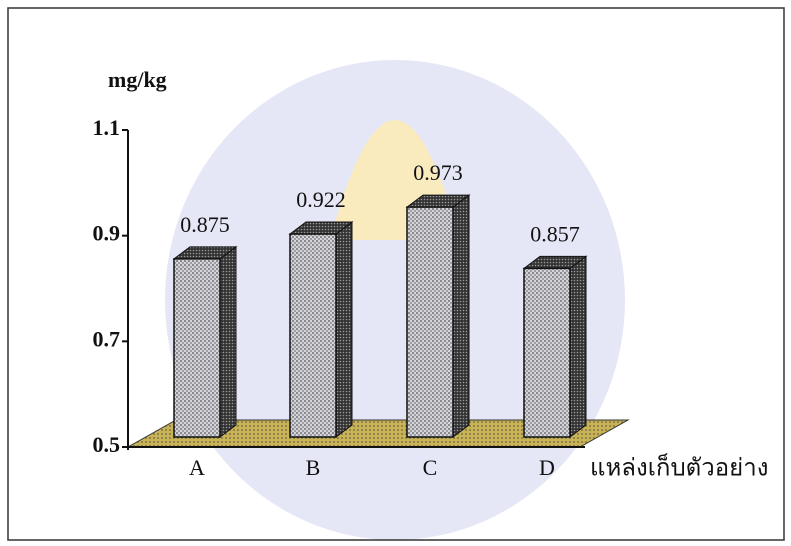 The width and height of the screenshot is (791, 546). What do you see at coordinates (137, 79) in the screenshot?
I see `y-axis-label: mg/kg` at bounding box center [137, 79].